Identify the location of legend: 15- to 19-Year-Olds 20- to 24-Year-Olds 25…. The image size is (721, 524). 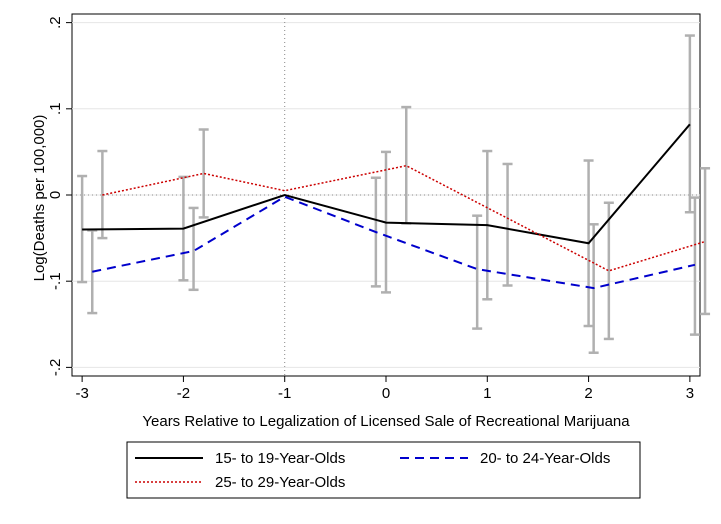
(383, 470).